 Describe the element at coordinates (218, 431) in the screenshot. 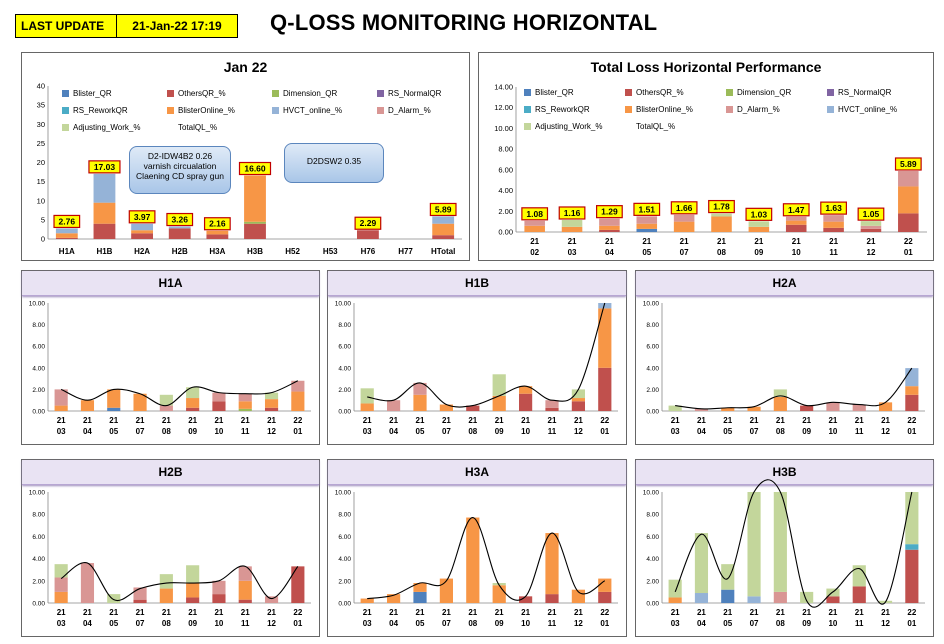

I see `x-tick-label: 10` at that location.